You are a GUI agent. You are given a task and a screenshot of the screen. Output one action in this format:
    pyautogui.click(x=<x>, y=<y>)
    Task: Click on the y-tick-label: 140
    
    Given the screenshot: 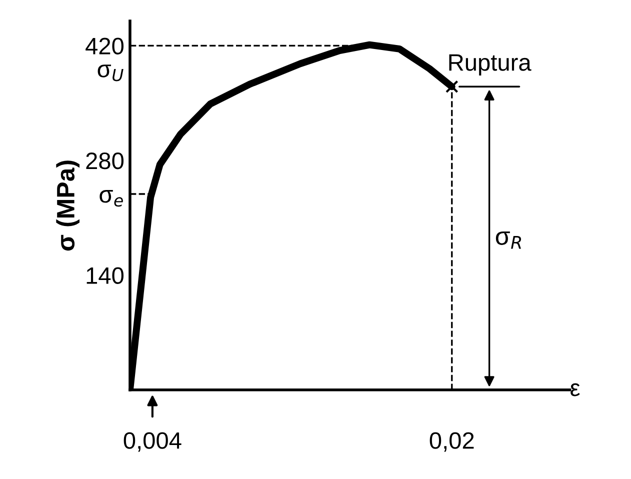 What is the action you would take?
    pyautogui.click(x=105, y=275)
    